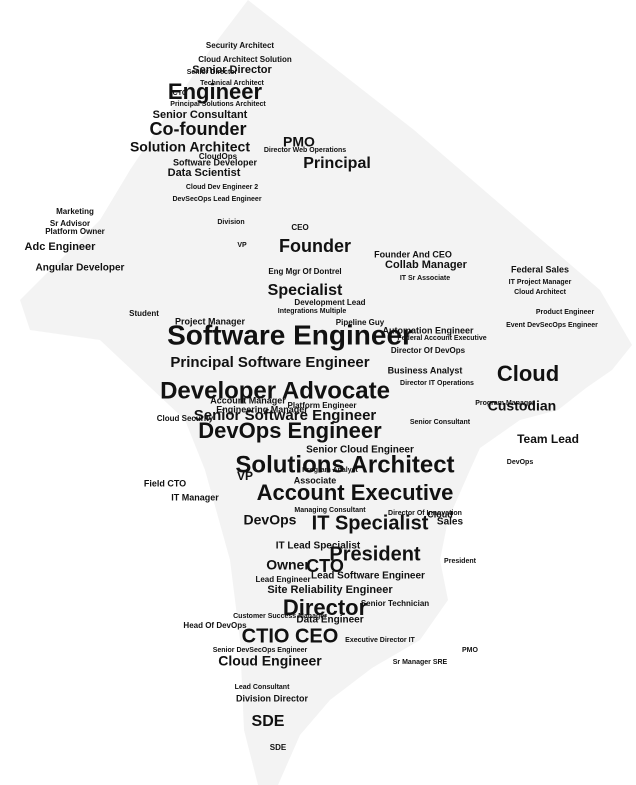  I want to click on word-software-developer-60: Software Developer, so click(215, 162).